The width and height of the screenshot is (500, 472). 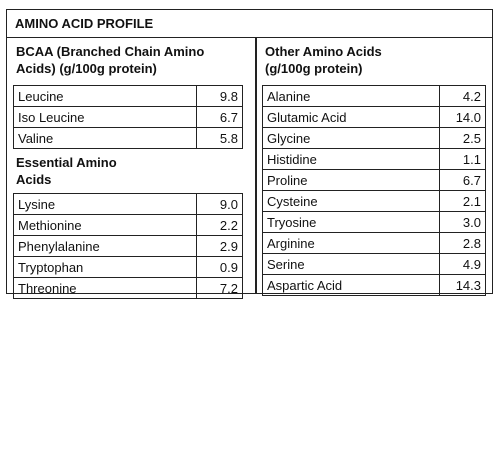 What do you see at coordinates (462, 243) in the screenshot?
I see `amino-value: 2.8` at bounding box center [462, 243].